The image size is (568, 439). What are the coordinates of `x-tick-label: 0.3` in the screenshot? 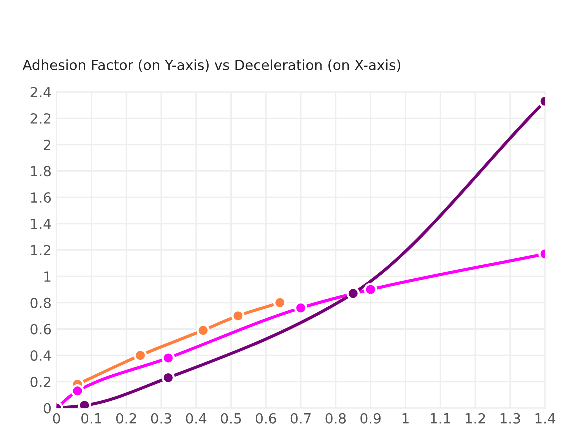 It's located at (161, 418).